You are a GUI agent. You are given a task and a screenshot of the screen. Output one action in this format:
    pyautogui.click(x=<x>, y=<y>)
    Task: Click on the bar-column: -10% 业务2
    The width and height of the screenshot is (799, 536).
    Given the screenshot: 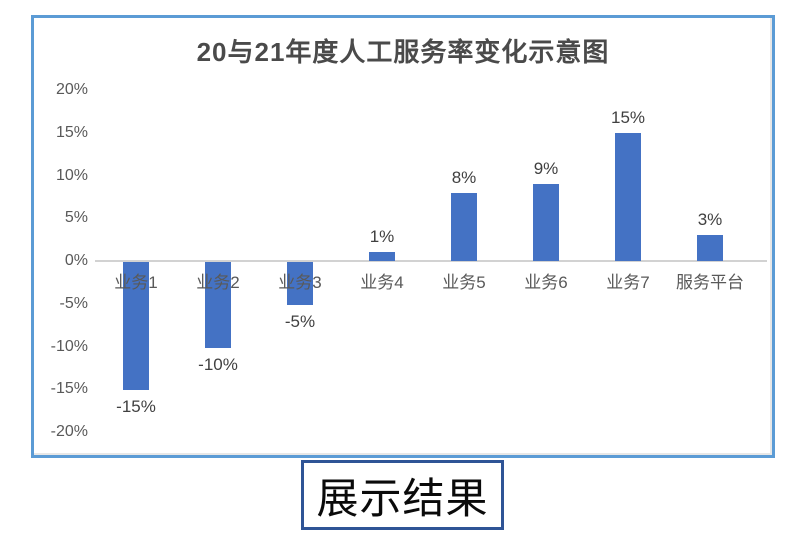 What is the action you would take?
    pyautogui.click(x=218, y=236)
    